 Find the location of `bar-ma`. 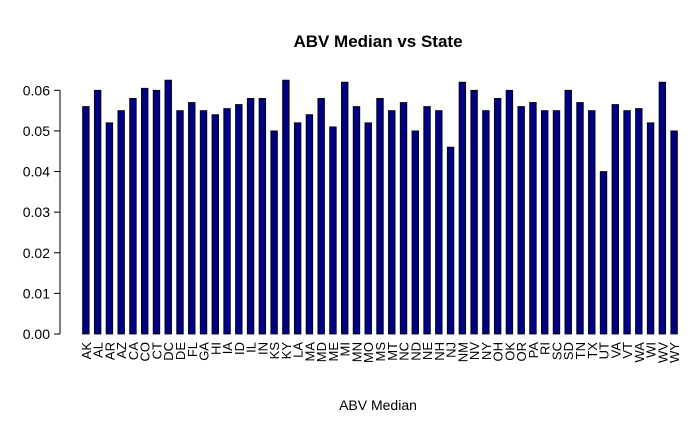

bar-ma is located at coordinates (309, 224).